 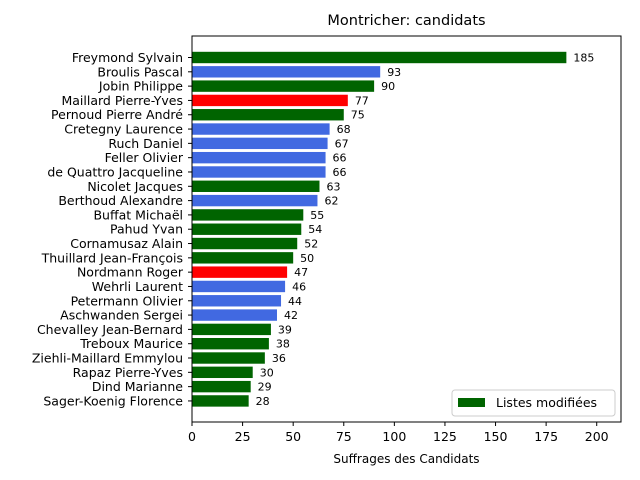 What do you see at coordinates (301, 272) in the screenshot?
I see `bar-value-label: 47` at bounding box center [301, 272].